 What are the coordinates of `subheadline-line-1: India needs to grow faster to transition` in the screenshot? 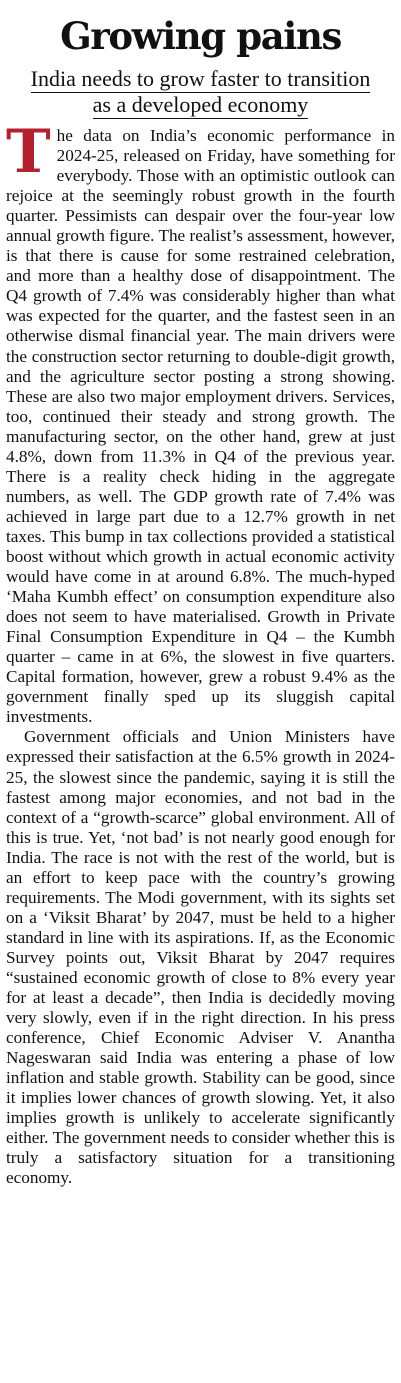 It's located at (200, 79).